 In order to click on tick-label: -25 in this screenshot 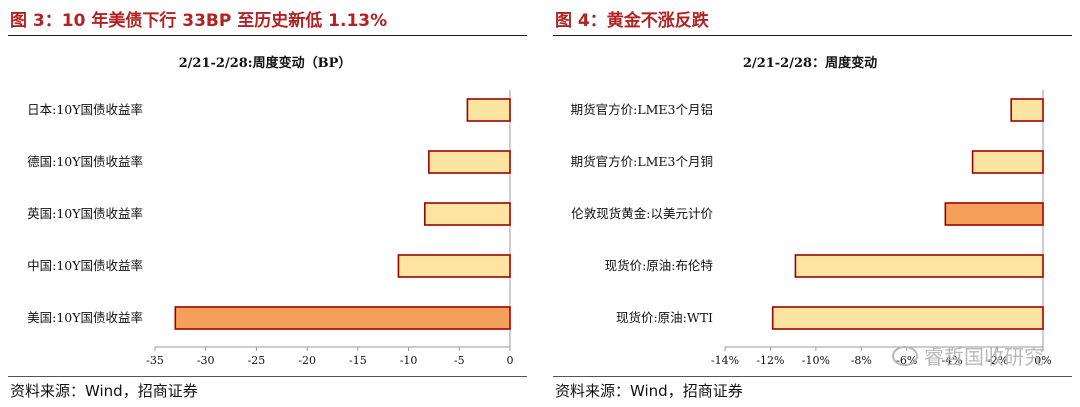, I will do `click(257, 360)`.